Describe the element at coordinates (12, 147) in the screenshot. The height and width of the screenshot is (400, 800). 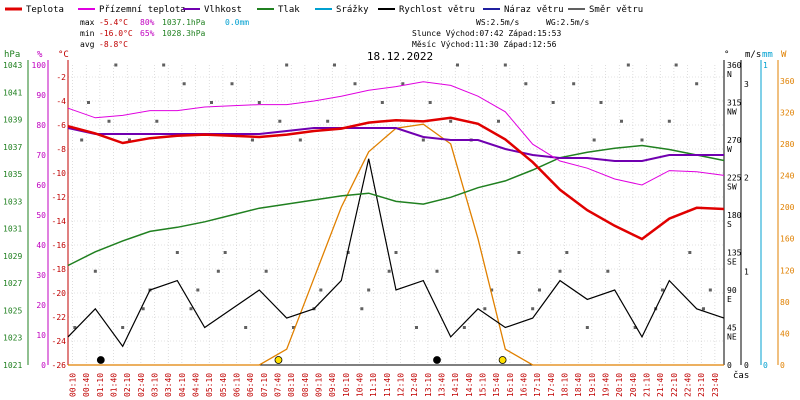
I see `hpa-tick-label: 1037` at that location.